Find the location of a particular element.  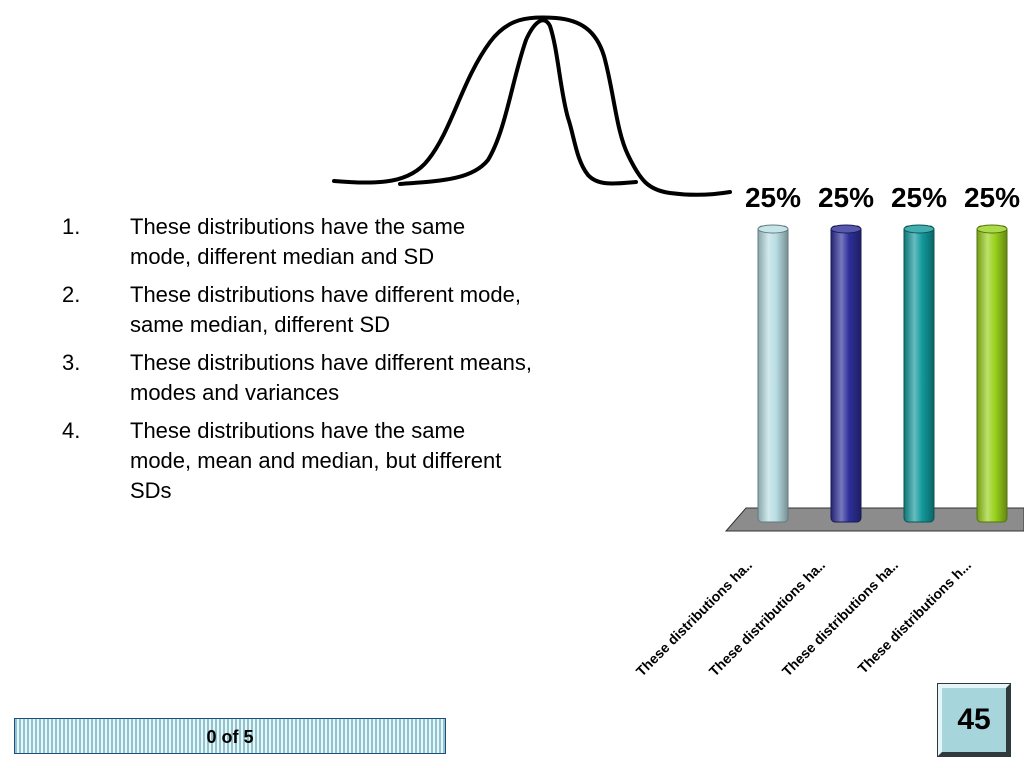

answer-number: 4. is located at coordinates (71, 430).